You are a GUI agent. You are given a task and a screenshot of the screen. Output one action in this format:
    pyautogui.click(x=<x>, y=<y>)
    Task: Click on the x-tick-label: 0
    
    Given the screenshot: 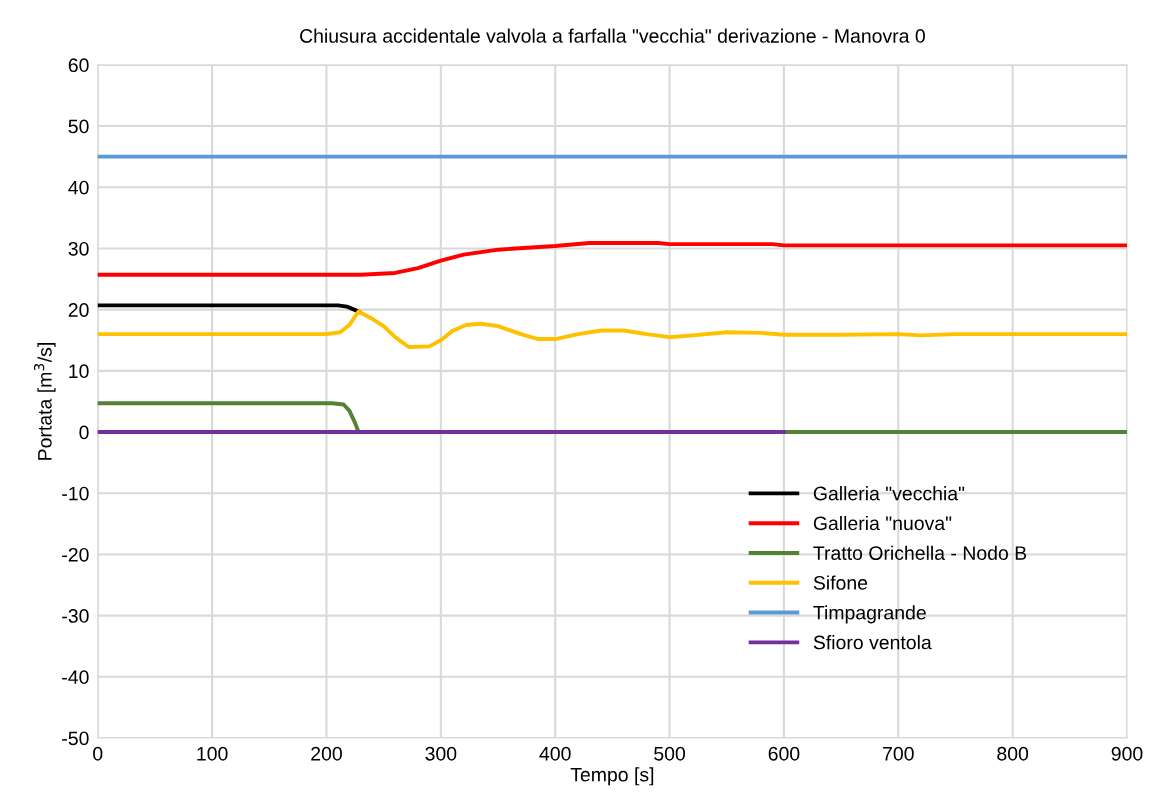 What is the action you would take?
    pyautogui.click(x=98, y=753)
    